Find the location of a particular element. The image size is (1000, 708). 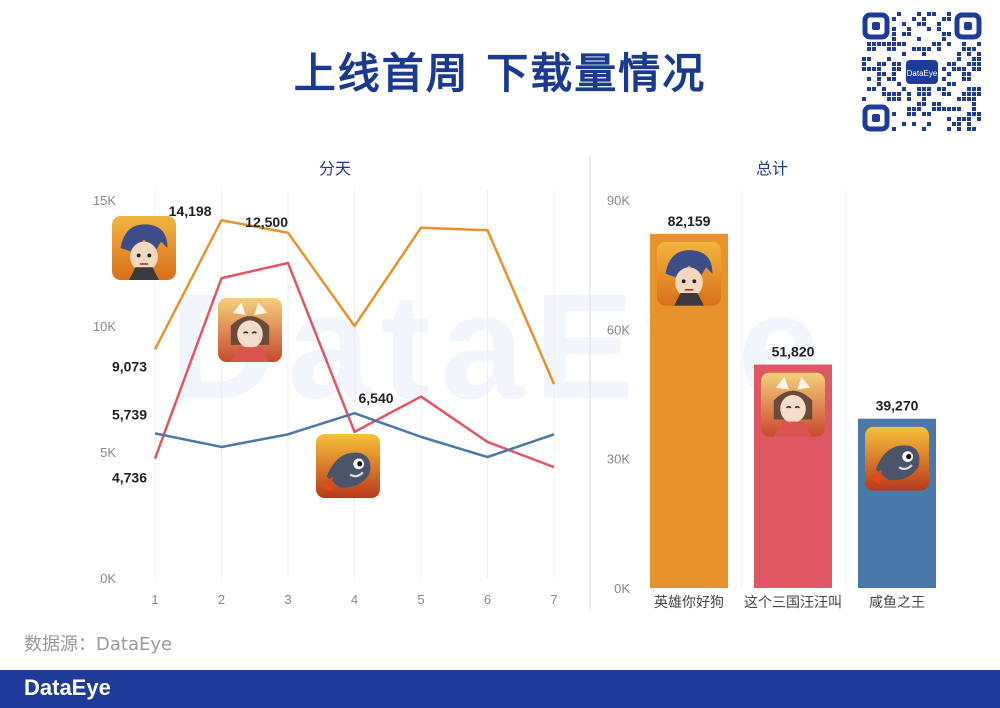

left-chart-title: 分天 is located at coordinates (335, 168).